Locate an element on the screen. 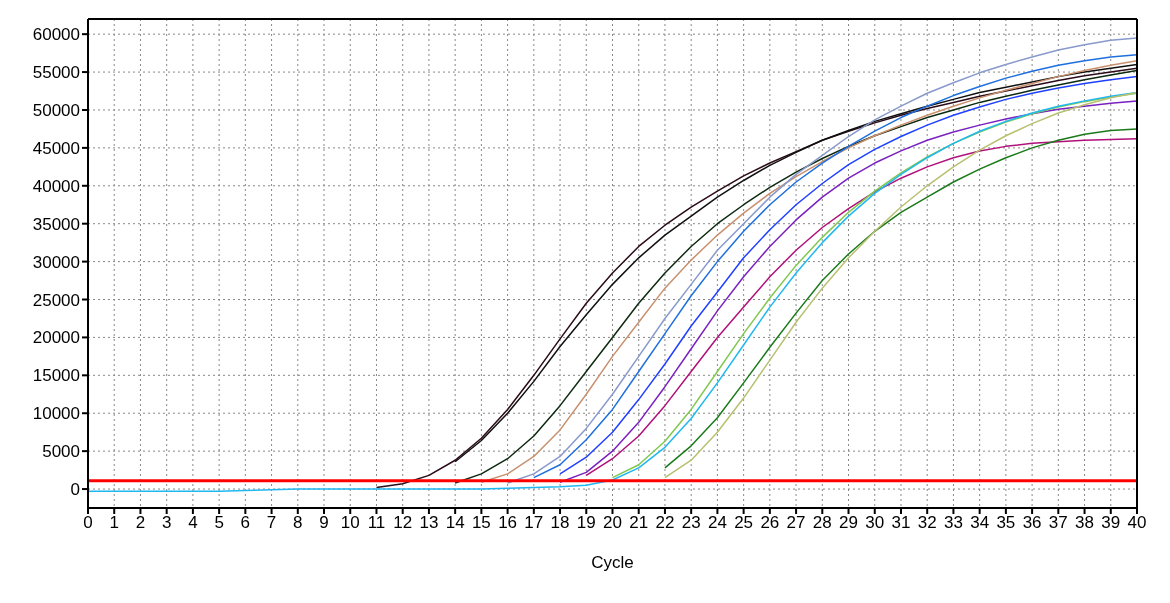 The height and width of the screenshot is (603, 1170). x-tick-label: 12 is located at coordinates (403, 523).